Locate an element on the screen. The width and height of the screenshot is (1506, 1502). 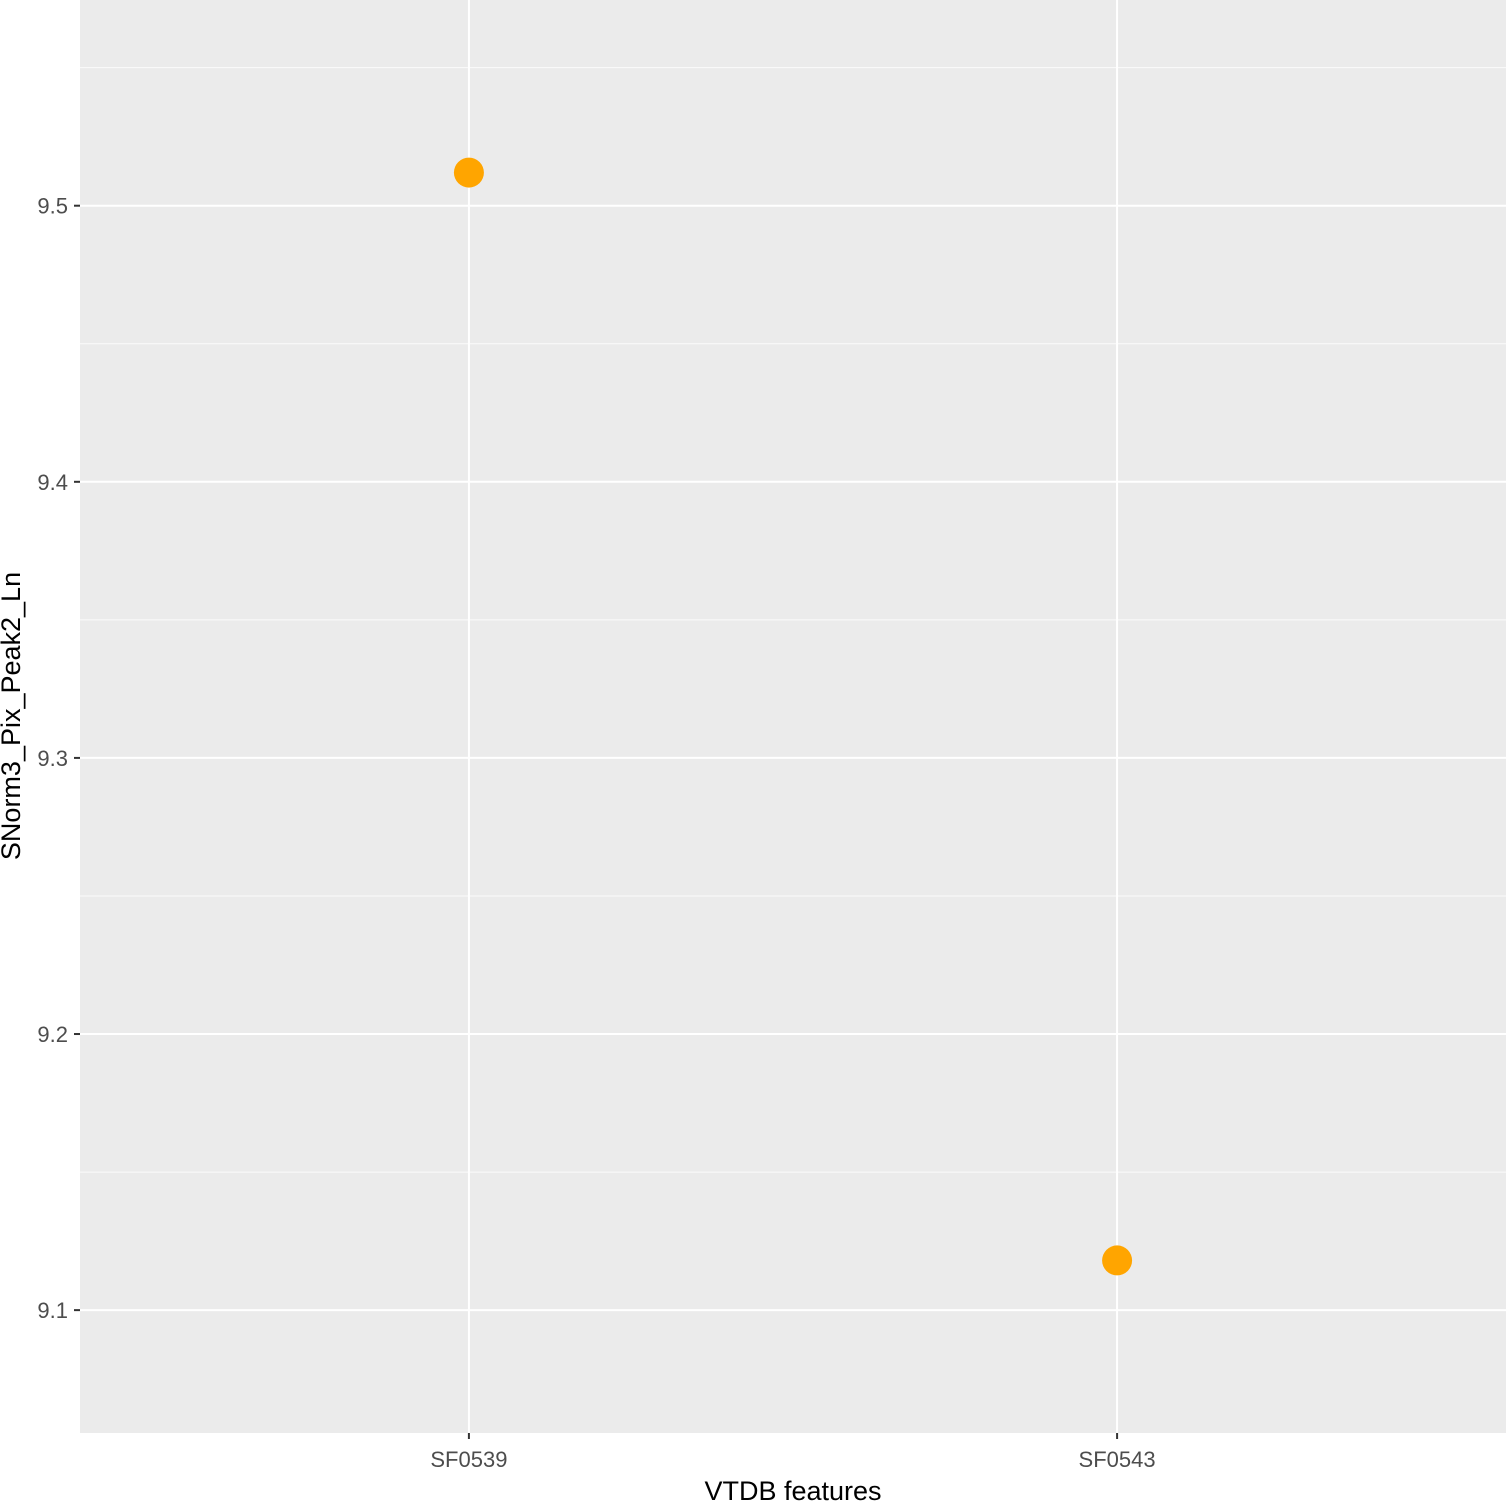
y-tick-label: 9.3 is located at coordinates (52, 758).